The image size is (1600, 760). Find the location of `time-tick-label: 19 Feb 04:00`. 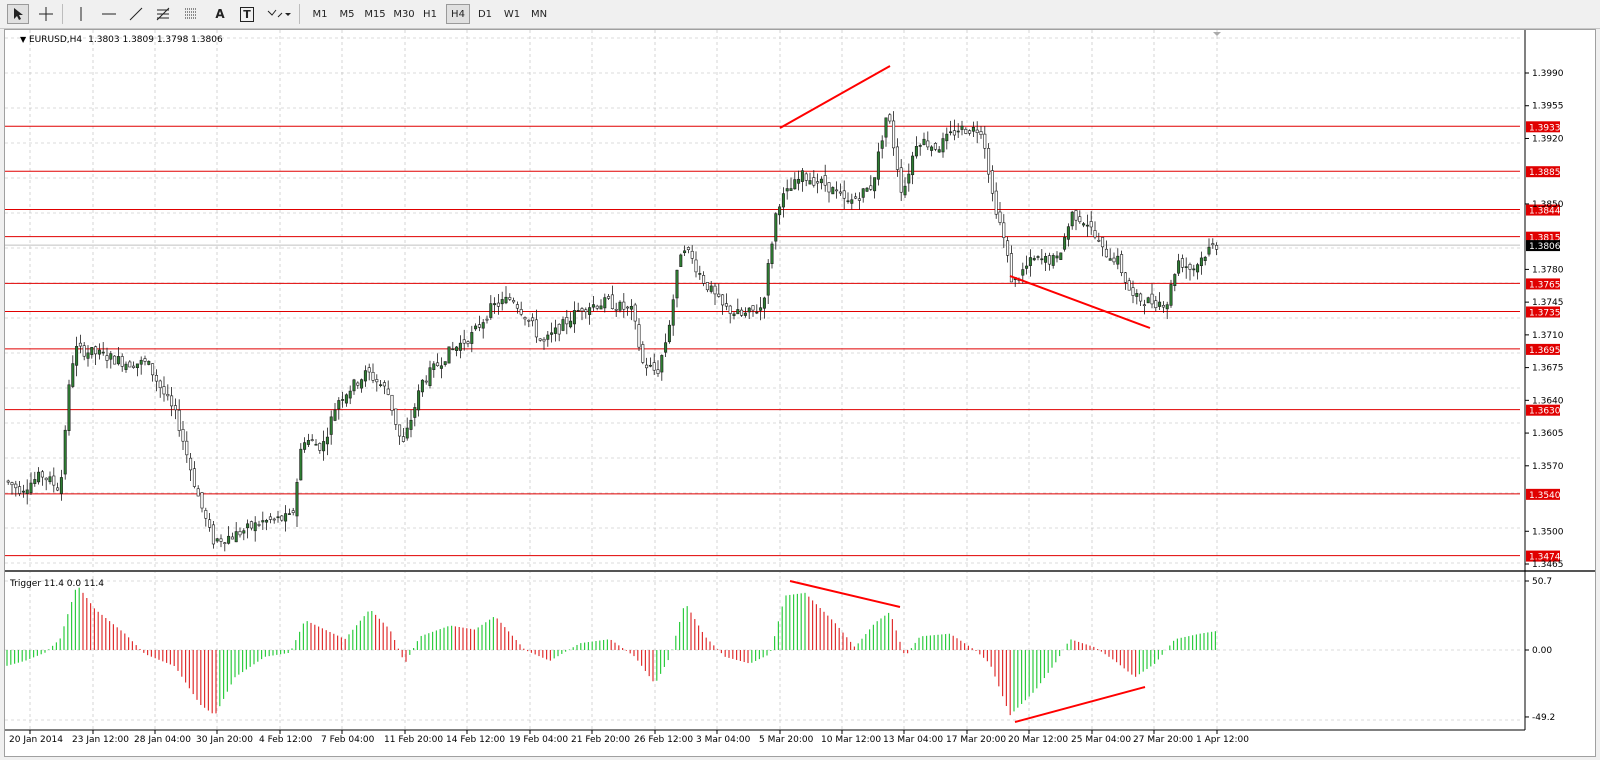

time-tick-label: 19 Feb 04:00 is located at coordinates (538, 740).